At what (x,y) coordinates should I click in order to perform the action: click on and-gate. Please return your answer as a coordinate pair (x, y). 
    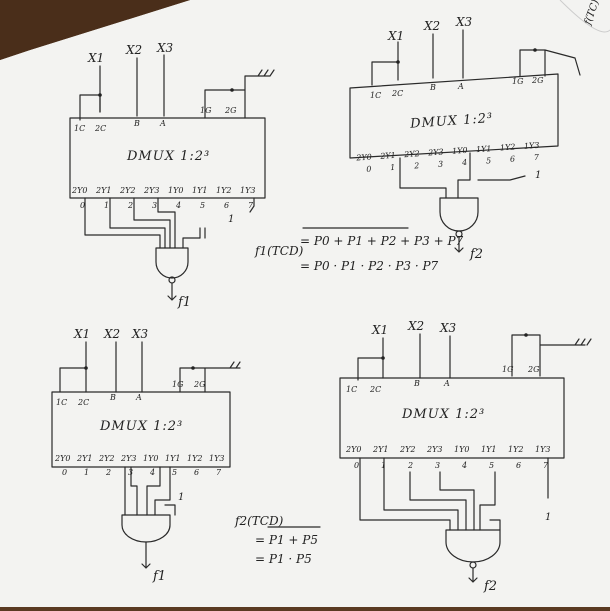
    Looking at the image, I should click on (146, 528).